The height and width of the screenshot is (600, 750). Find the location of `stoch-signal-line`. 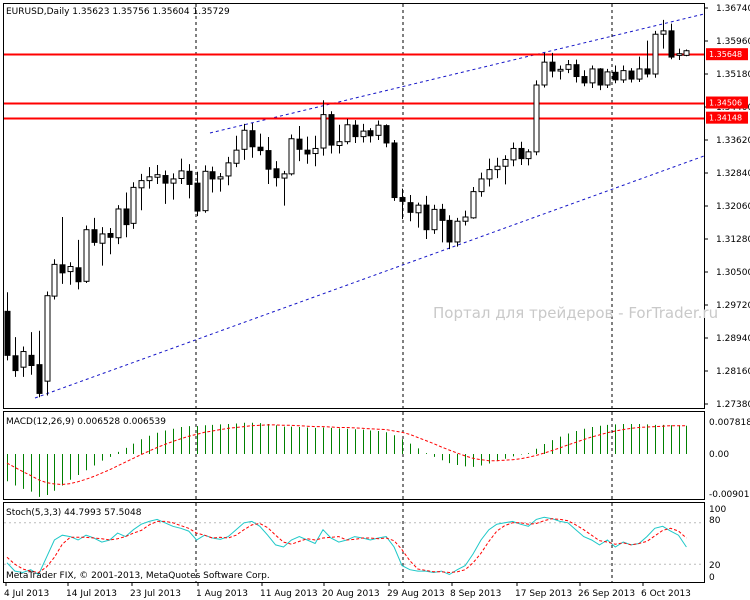

stoch-signal-line is located at coordinates (346, 546).